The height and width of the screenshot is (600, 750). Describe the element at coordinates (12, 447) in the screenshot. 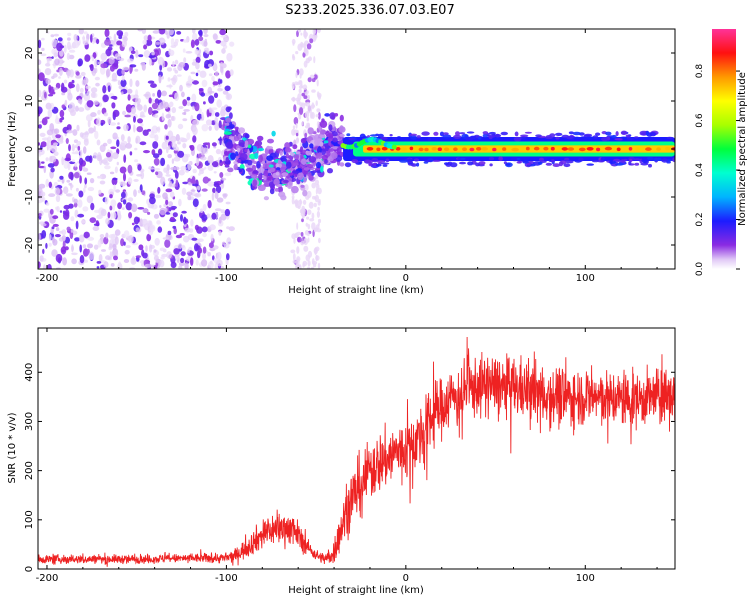

I see `snr-ylabel: SNR (10 * v/v)` at that location.